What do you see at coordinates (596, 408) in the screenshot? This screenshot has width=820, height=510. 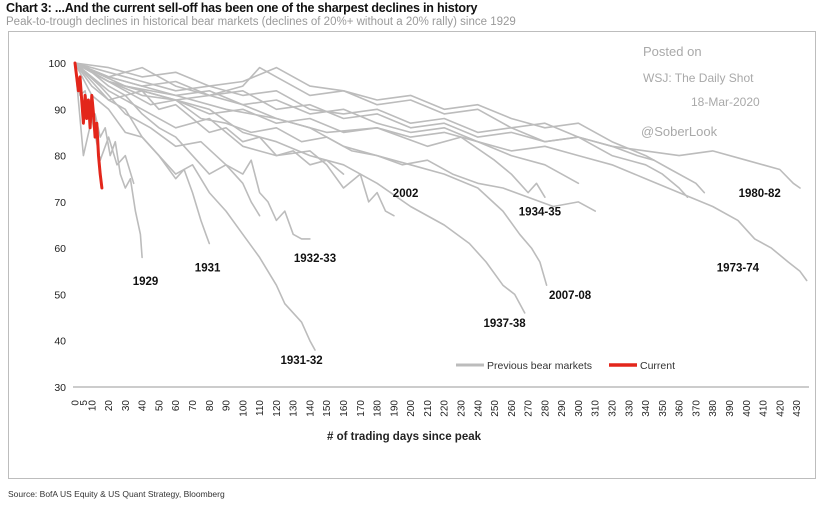 I see `x-tick-310: 310` at bounding box center [596, 408].